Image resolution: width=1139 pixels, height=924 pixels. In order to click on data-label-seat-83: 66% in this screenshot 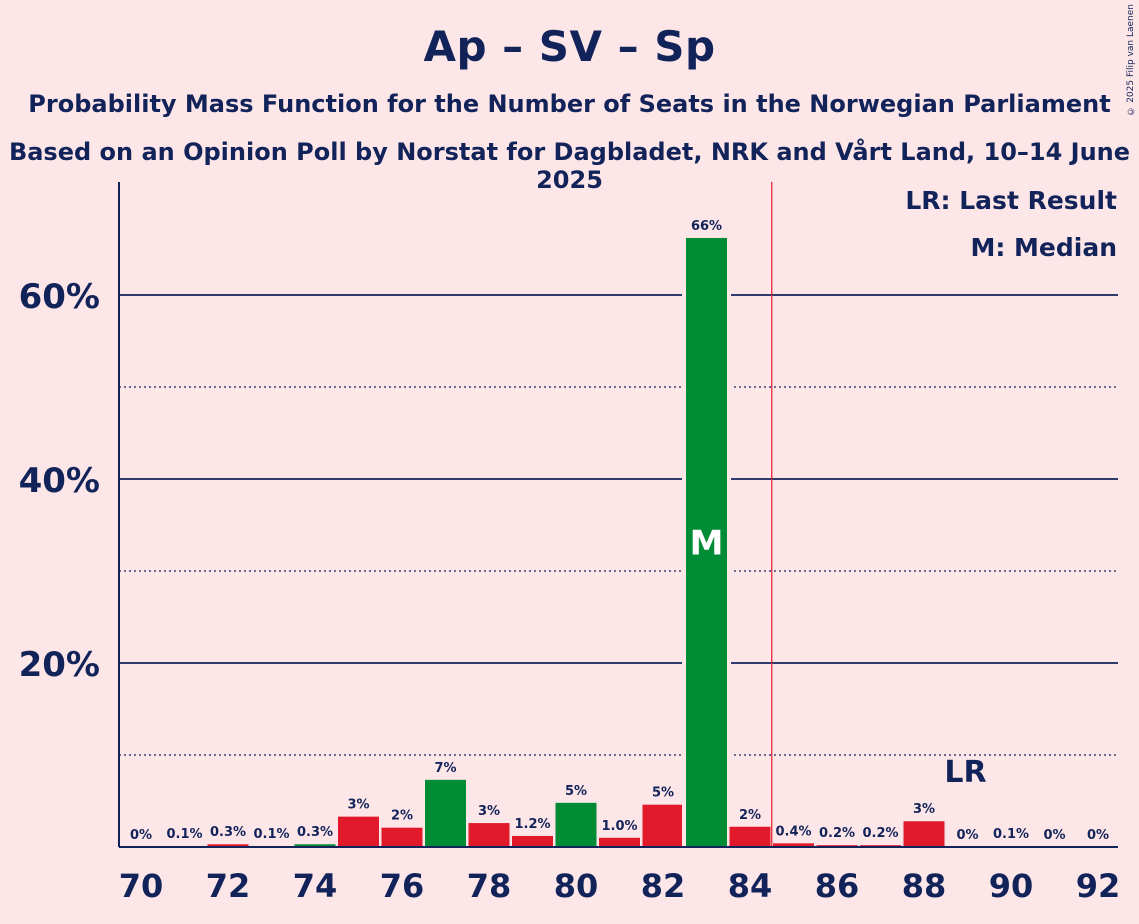, I will do `click(706, 226)`.